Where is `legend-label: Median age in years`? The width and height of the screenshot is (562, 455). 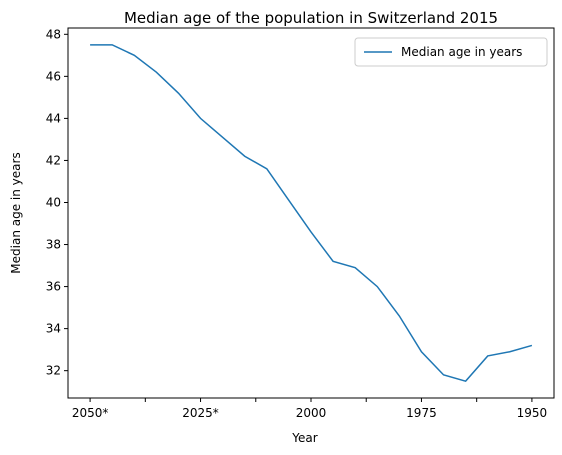 legend-label: Median age in years is located at coordinates (461, 52).